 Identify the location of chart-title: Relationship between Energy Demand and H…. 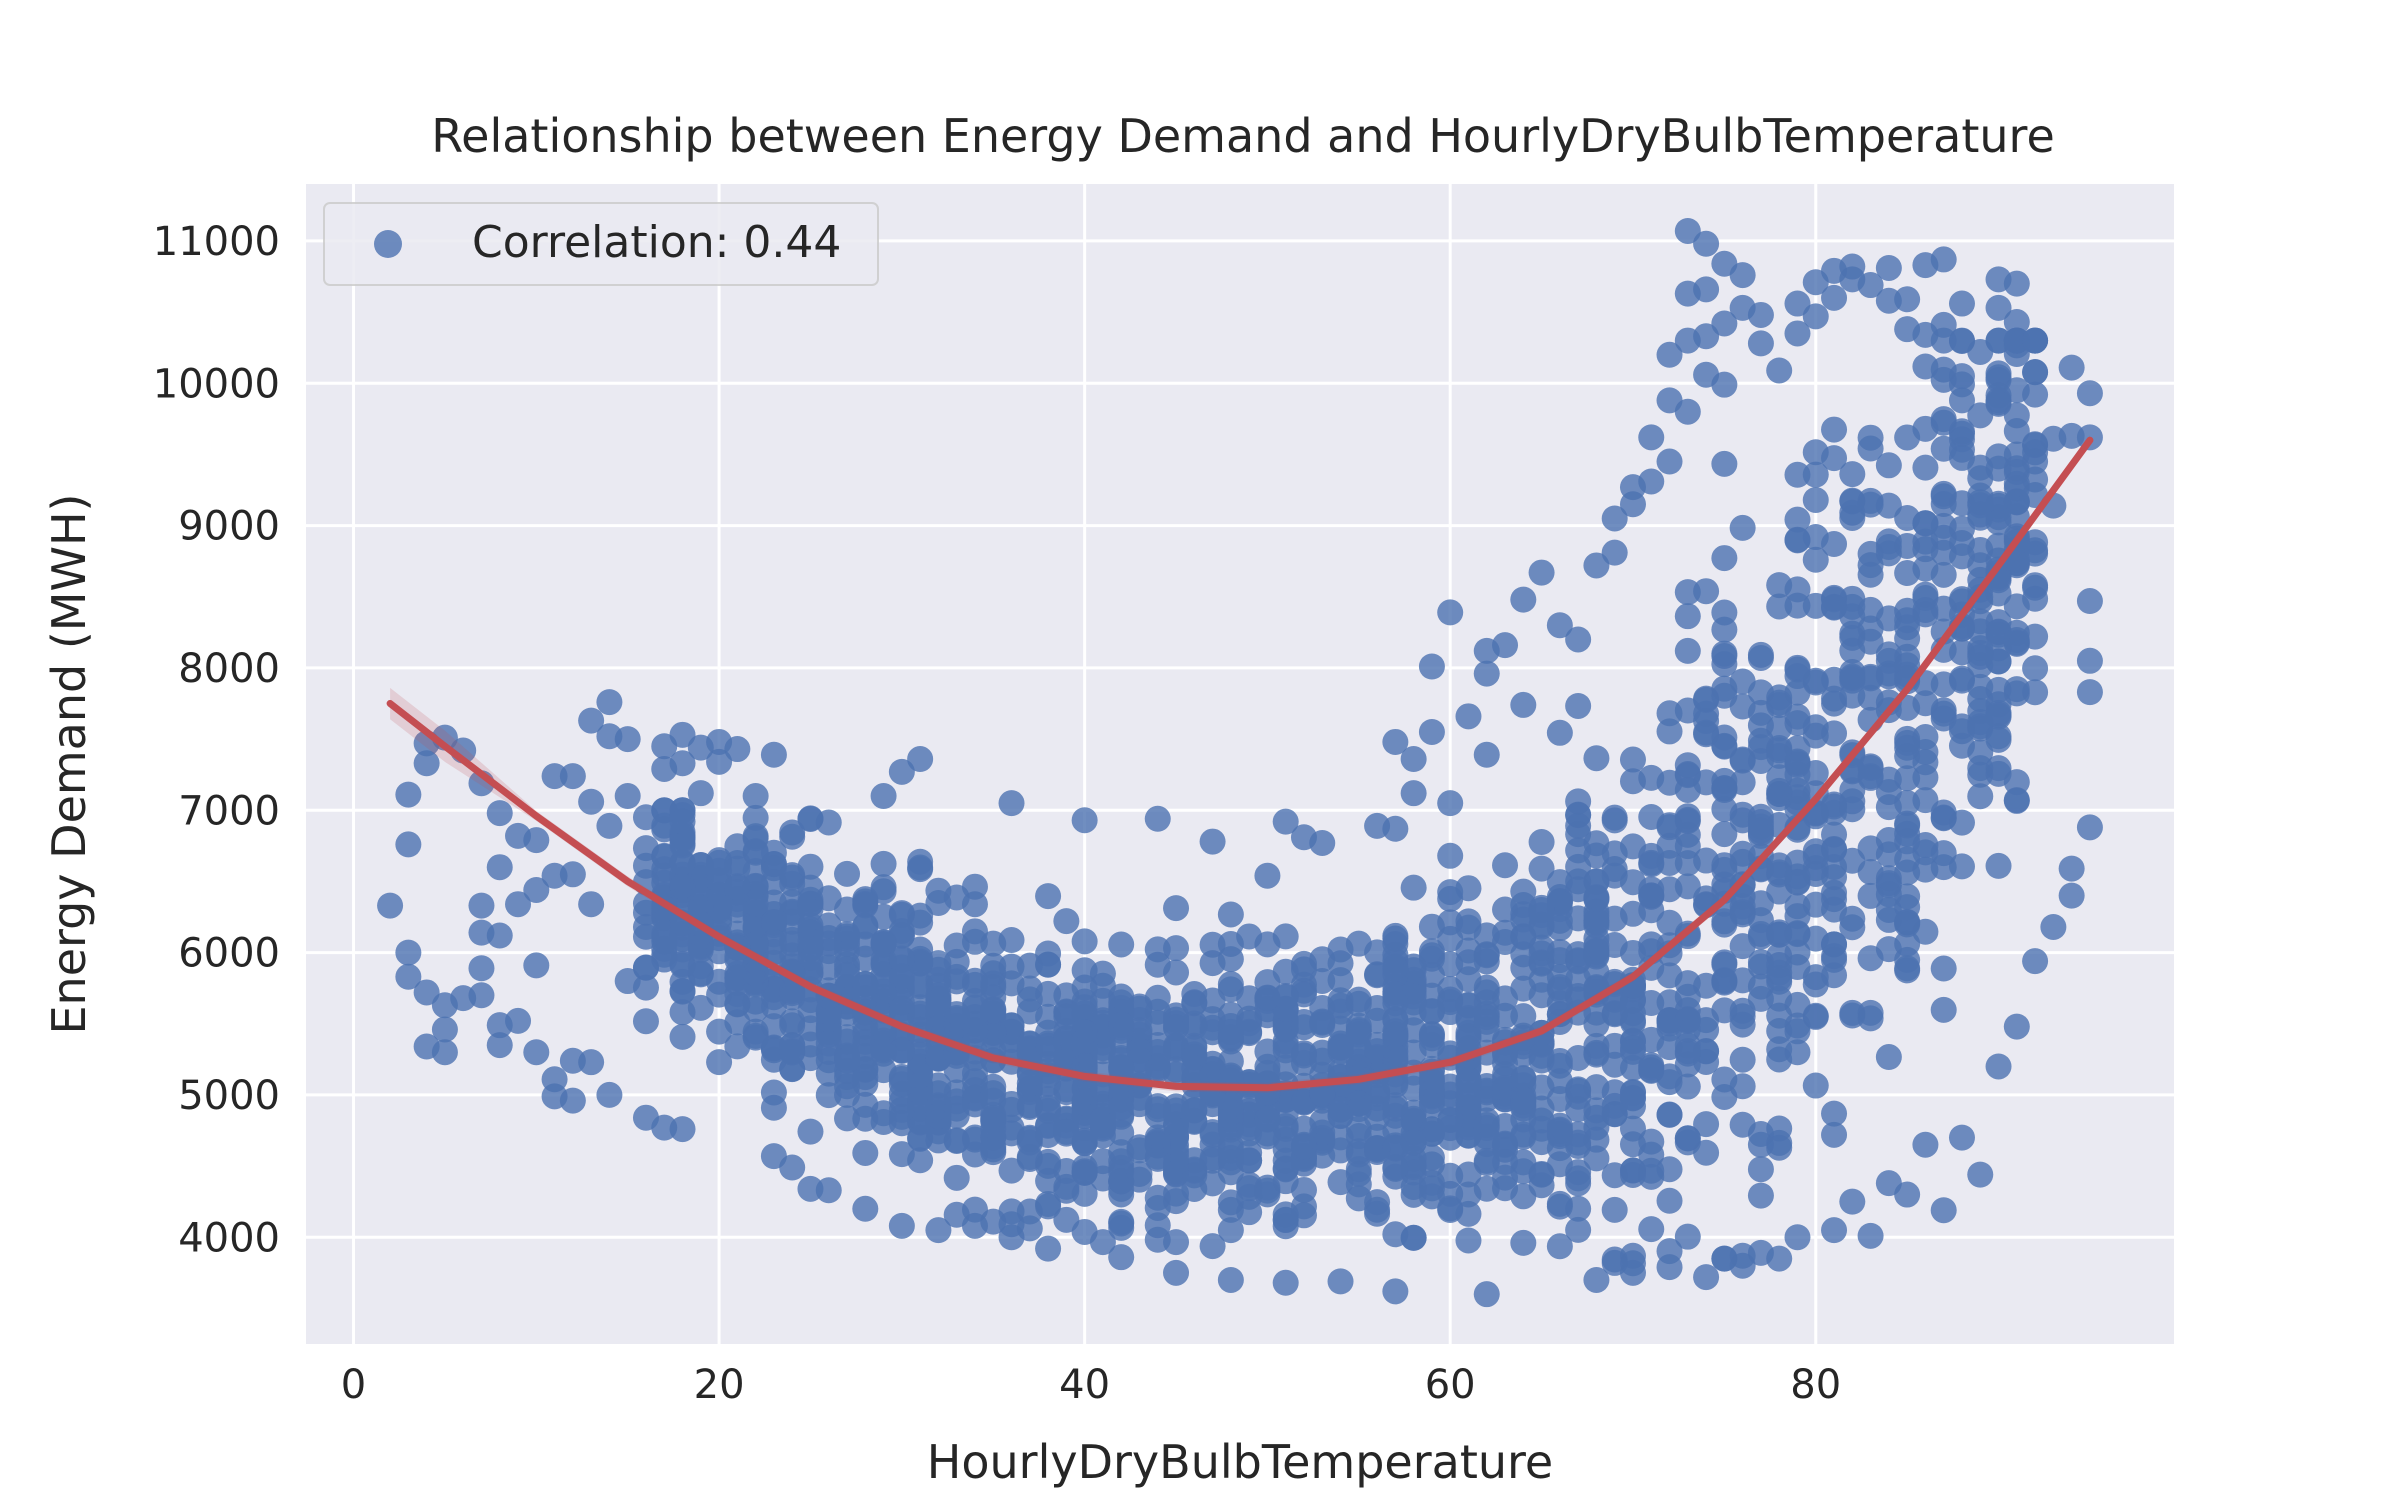
(1243, 136).